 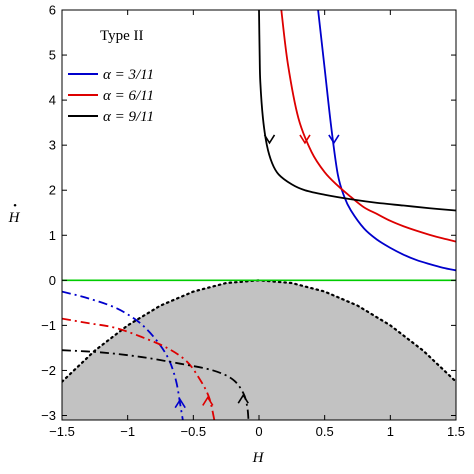 What do you see at coordinates (52, 100) in the screenshot?
I see `y-tick-label: 4` at bounding box center [52, 100].